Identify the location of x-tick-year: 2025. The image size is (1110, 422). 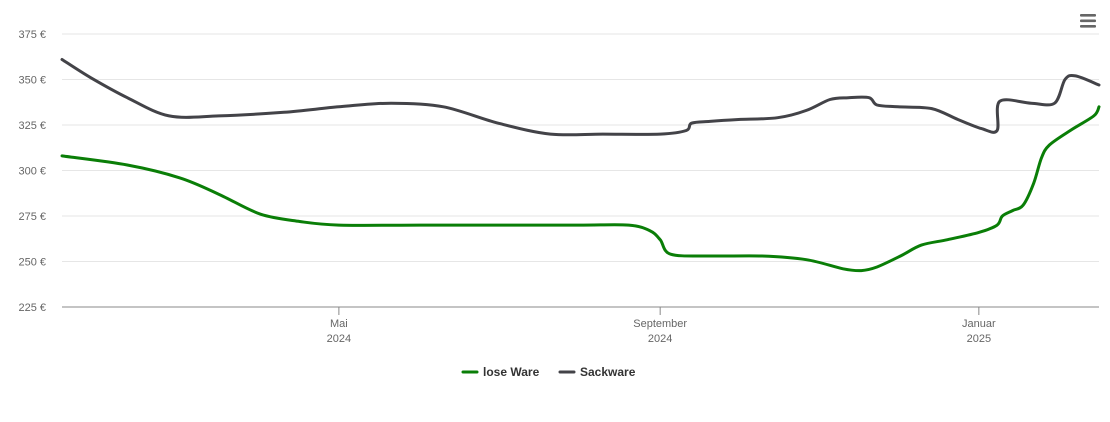
(979, 339).